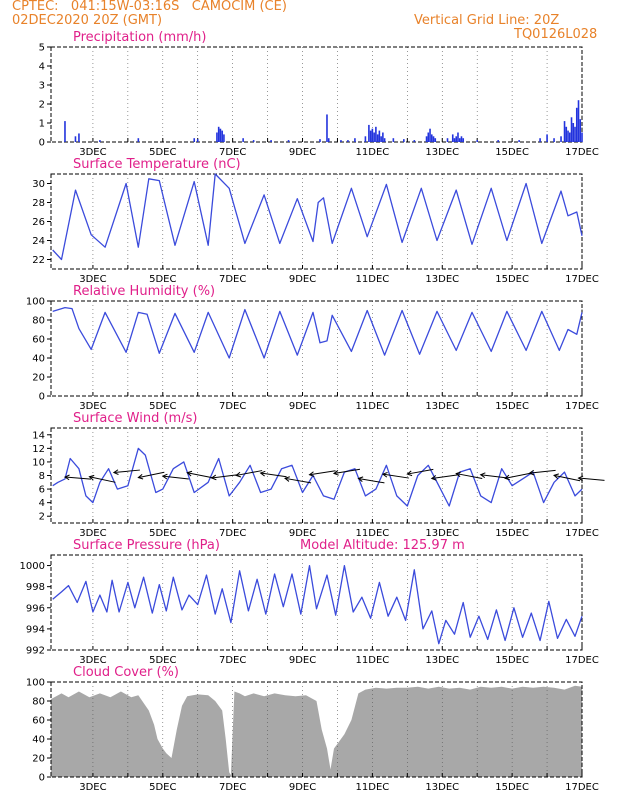  I want to click on temp-xtick-label: 17DEC, so click(582, 279).